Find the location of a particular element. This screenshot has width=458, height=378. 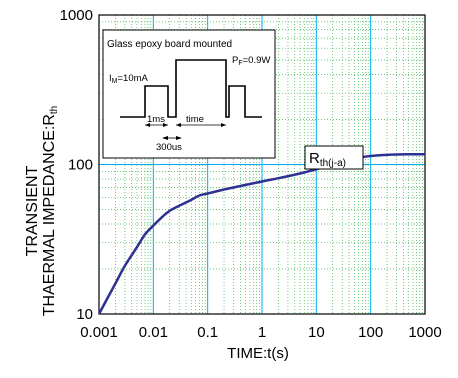

pulse-waveform is located at coordinates (191, 88).